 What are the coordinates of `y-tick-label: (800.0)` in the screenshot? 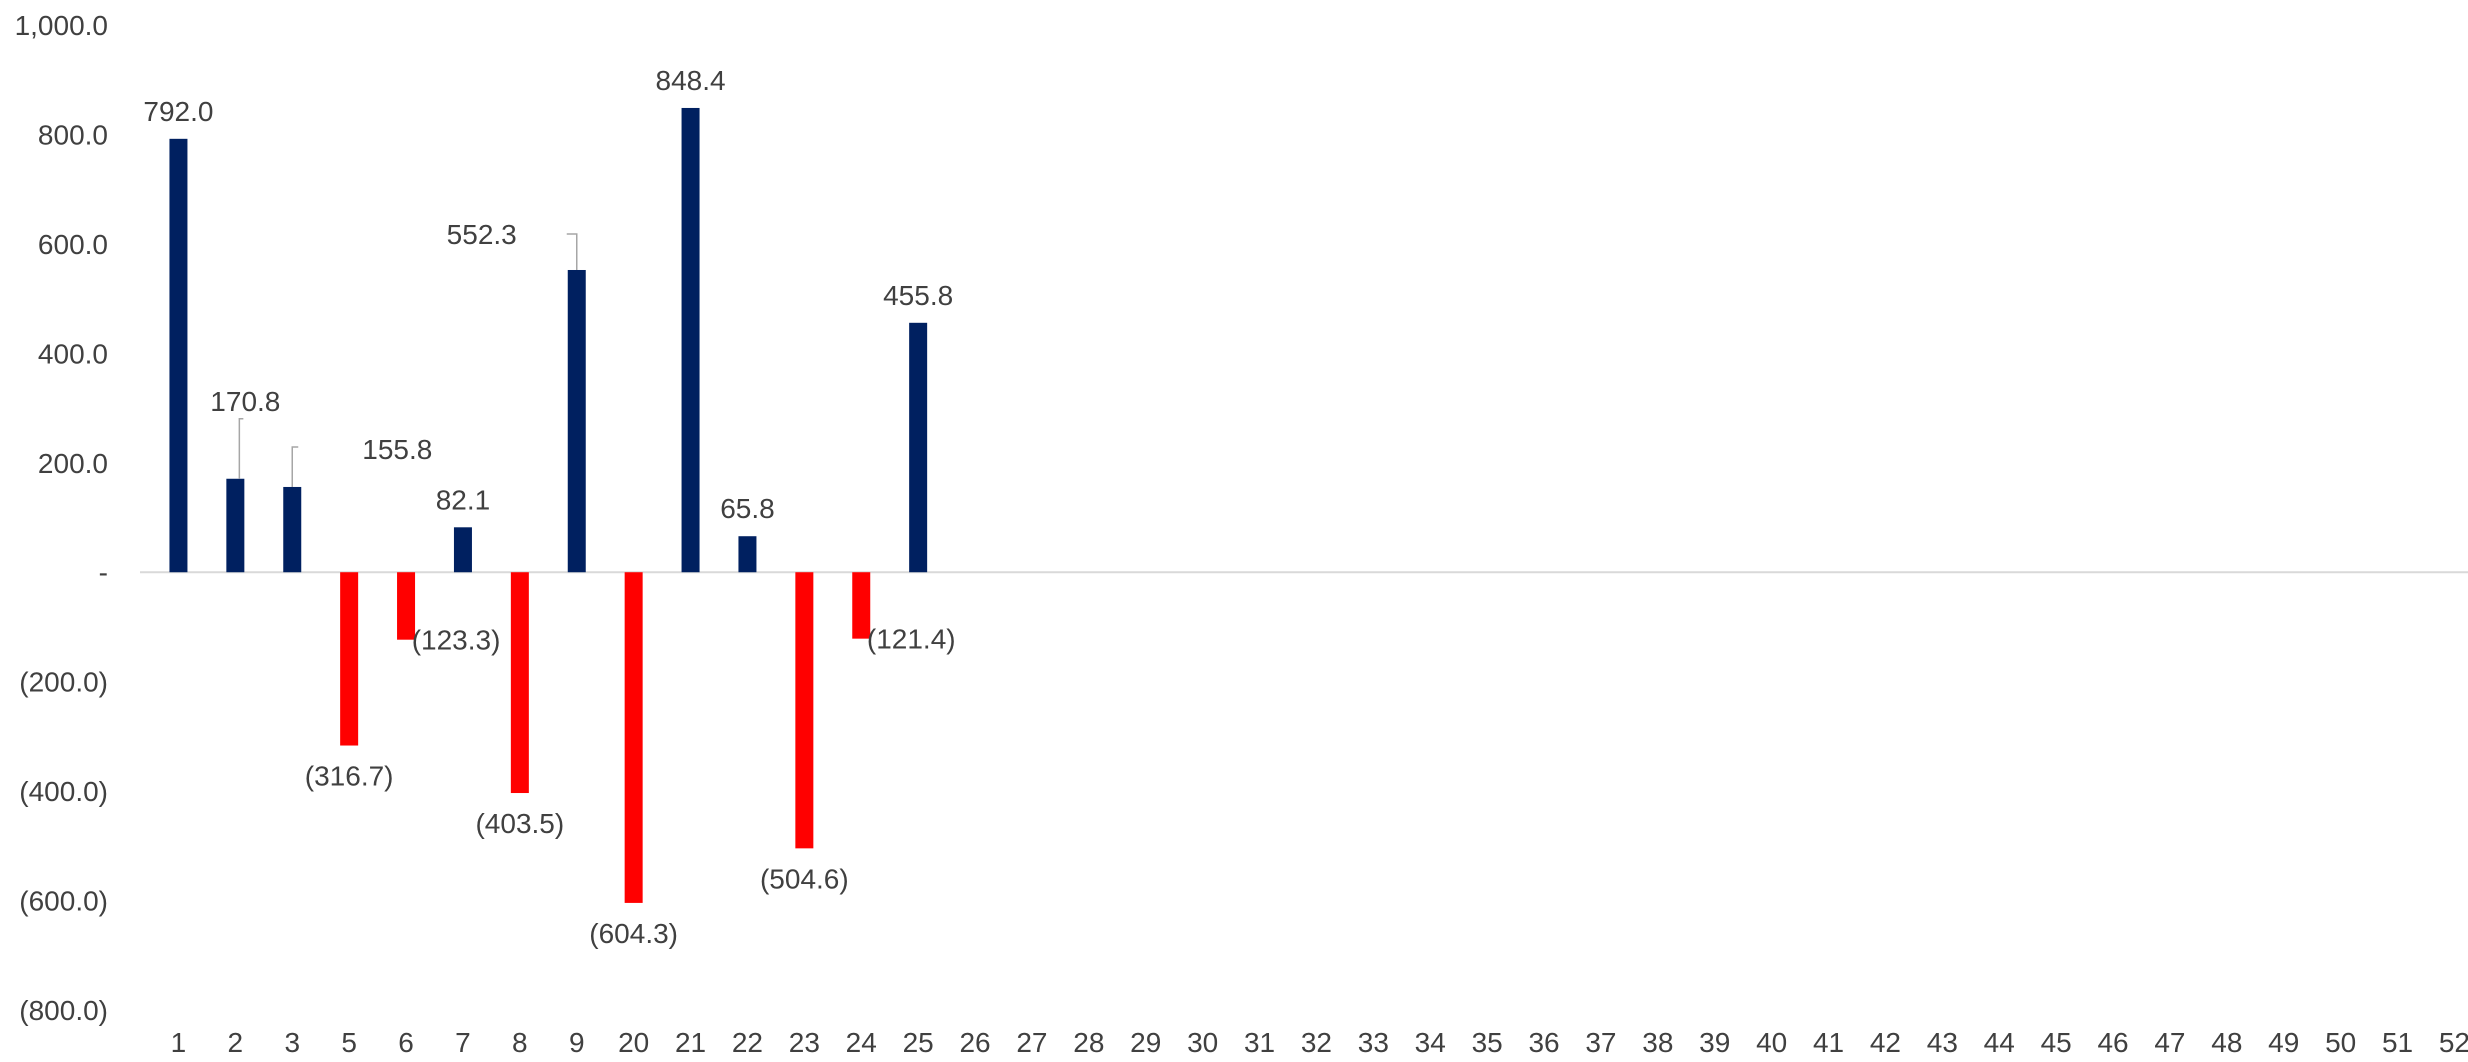 It's located at (63, 1010).